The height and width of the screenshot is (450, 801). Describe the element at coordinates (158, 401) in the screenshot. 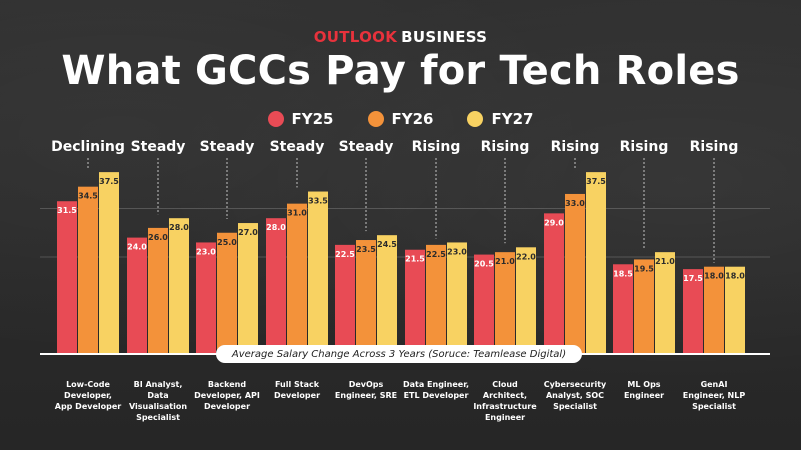

I see `category-label: BI Analyst, Data Visualisation Specialist` at that location.